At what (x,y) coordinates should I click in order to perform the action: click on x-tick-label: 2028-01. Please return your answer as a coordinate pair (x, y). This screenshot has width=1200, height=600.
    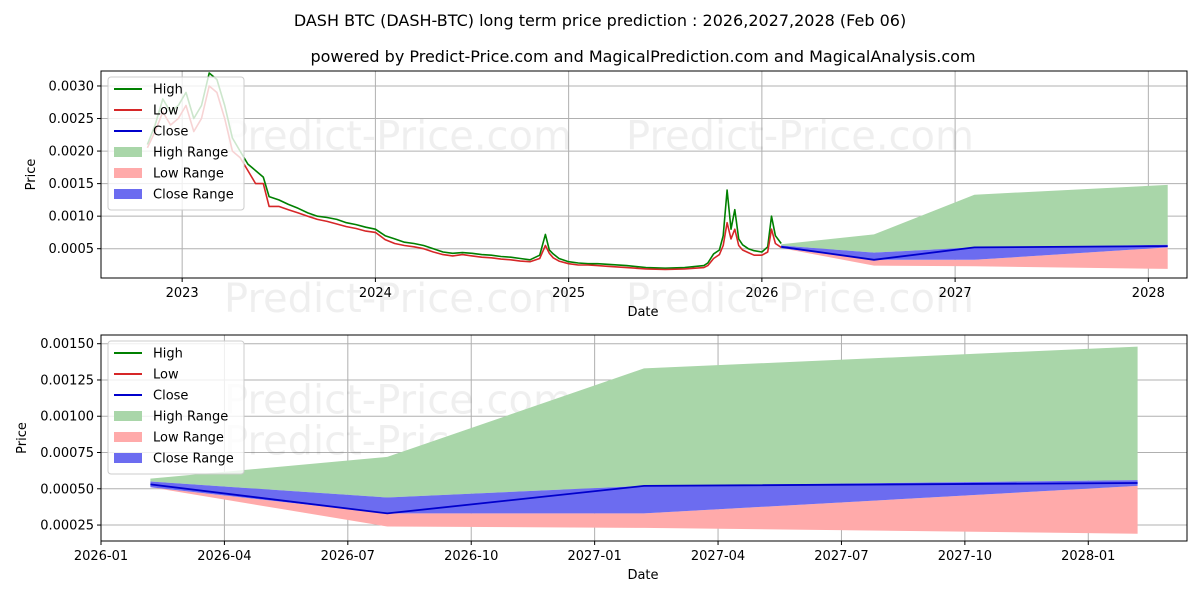
    Looking at the image, I should click on (1088, 556).